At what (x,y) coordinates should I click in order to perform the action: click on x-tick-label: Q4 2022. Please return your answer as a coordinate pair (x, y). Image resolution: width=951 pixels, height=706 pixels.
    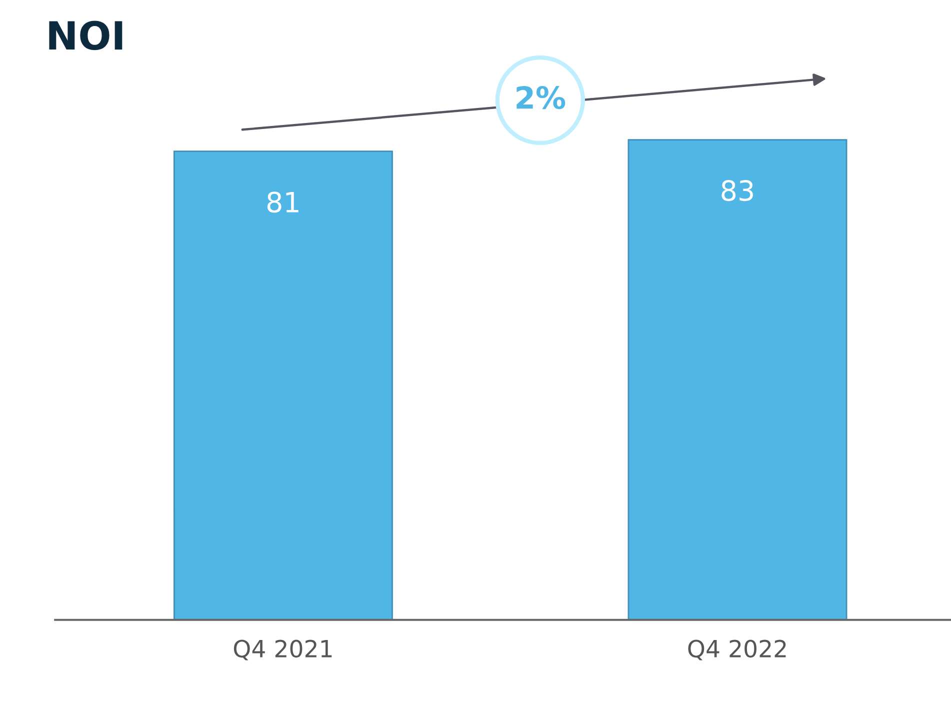
    Looking at the image, I should click on (737, 650).